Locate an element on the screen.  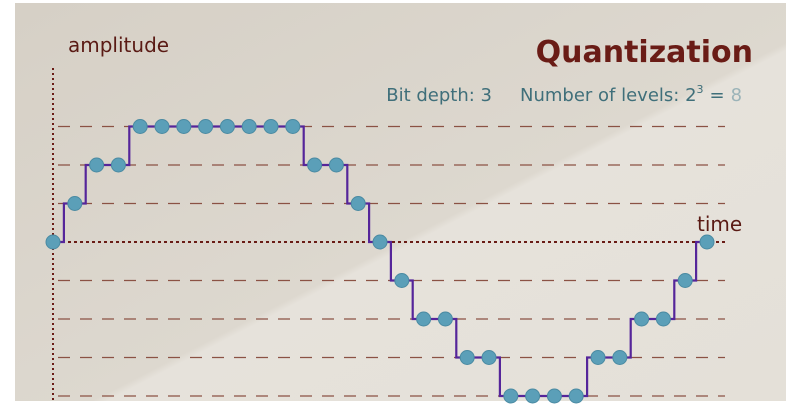
y-axis-label: amplitude is located at coordinates (118, 45).